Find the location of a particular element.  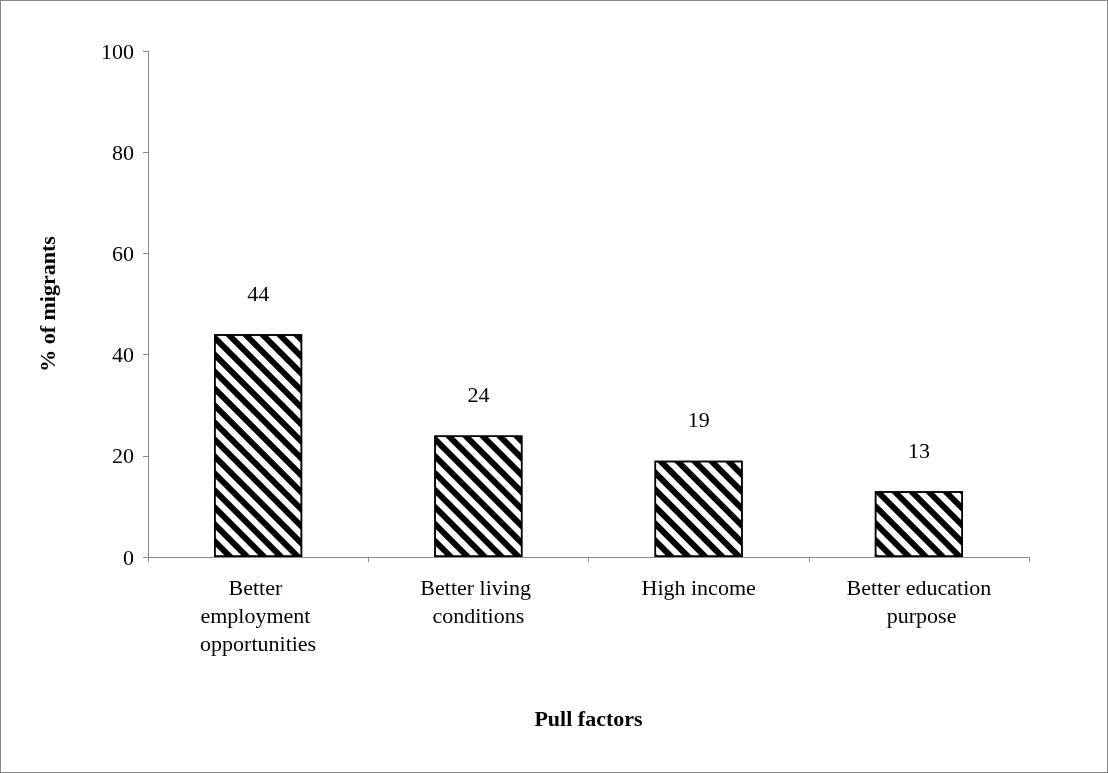

y-tick-label: 0 is located at coordinates (128, 557).